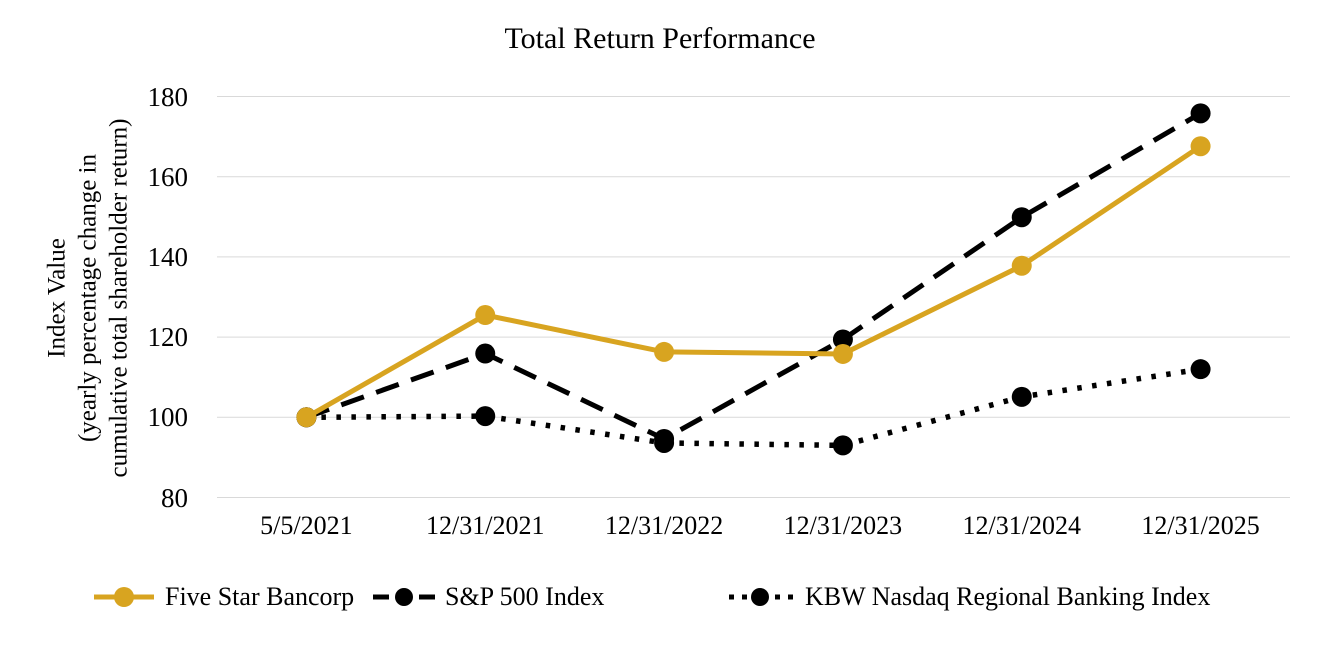 The width and height of the screenshot is (1320, 652). Describe the element at coordinates (1200, 525) in the screenshot. I see `x-tick-label: 12/31/2025` at that location.